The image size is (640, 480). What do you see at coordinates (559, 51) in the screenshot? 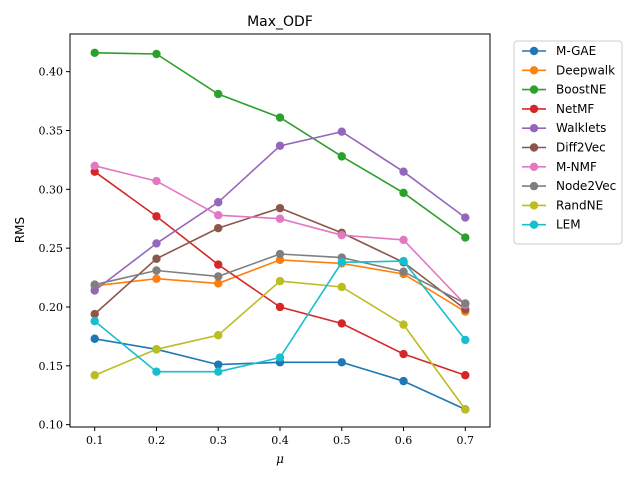
I see `legend-item-m-gae: M-GAE` at bounding box center [559, 51].